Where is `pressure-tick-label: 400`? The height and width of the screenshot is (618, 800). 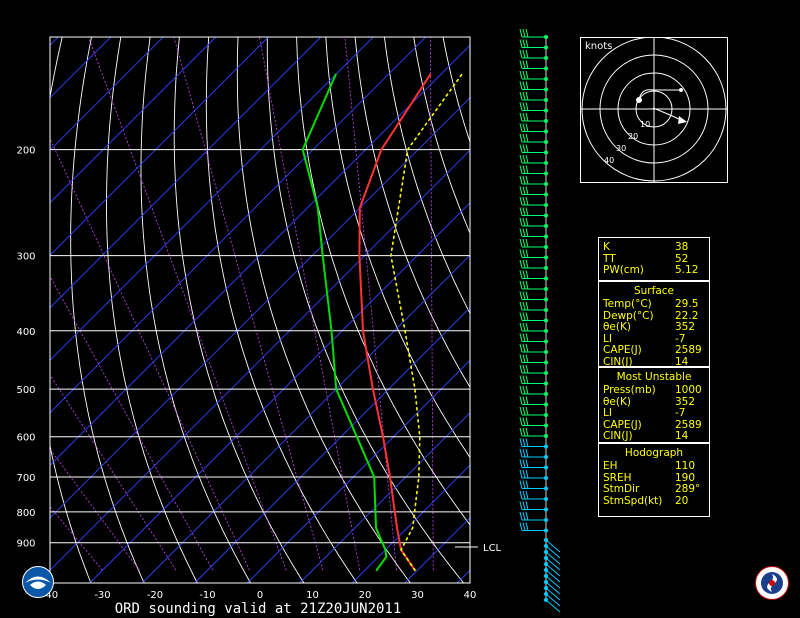 pressure-tick-label: 400 is located at coordinates (25, 332).